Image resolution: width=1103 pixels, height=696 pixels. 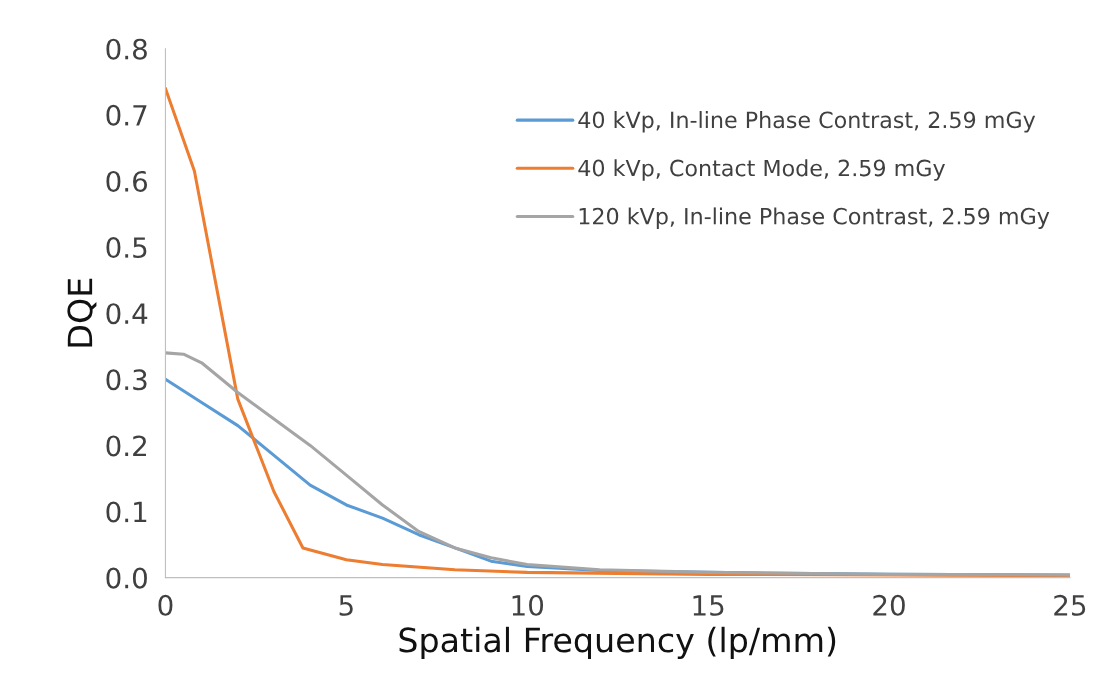 What do you see at coordinates (761, 170) in the screenshot?
I see `legend-label: 40 kVp, Contact Mode, 2.59 mGy` at bounding box center [761, 170].